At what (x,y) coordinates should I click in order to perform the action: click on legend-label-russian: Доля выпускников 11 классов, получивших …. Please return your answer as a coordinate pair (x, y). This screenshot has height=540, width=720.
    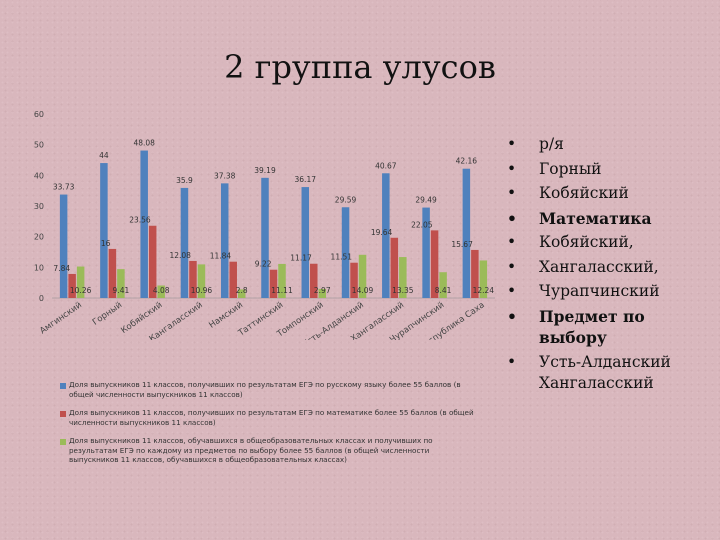
    Looking at the image, I should click on (265, 389).